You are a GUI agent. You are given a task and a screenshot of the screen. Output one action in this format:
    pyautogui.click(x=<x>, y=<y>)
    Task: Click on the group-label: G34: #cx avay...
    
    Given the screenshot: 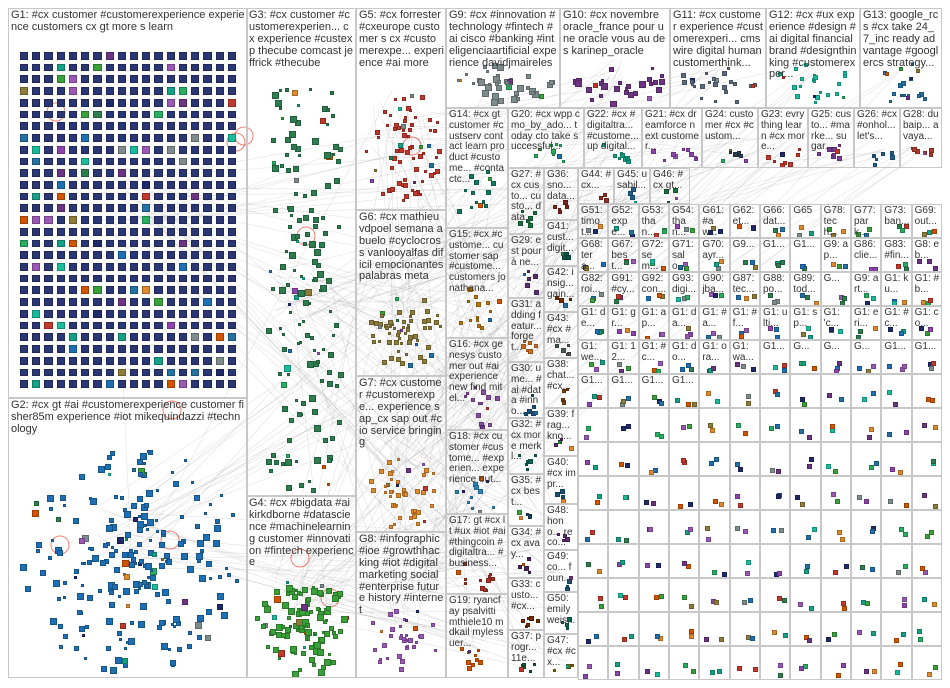 What is the action you would take?
    pyautogui.click(x=526, y=543)
    